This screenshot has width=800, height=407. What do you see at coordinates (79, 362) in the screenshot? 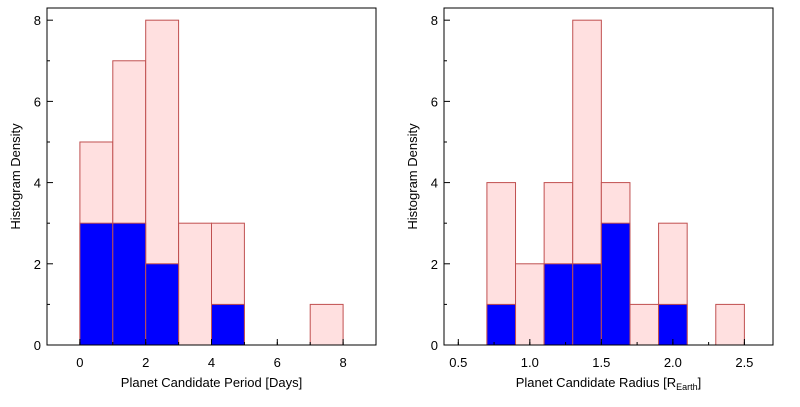
I see `x-tick-label: 0` at bounding box center [79, 362].